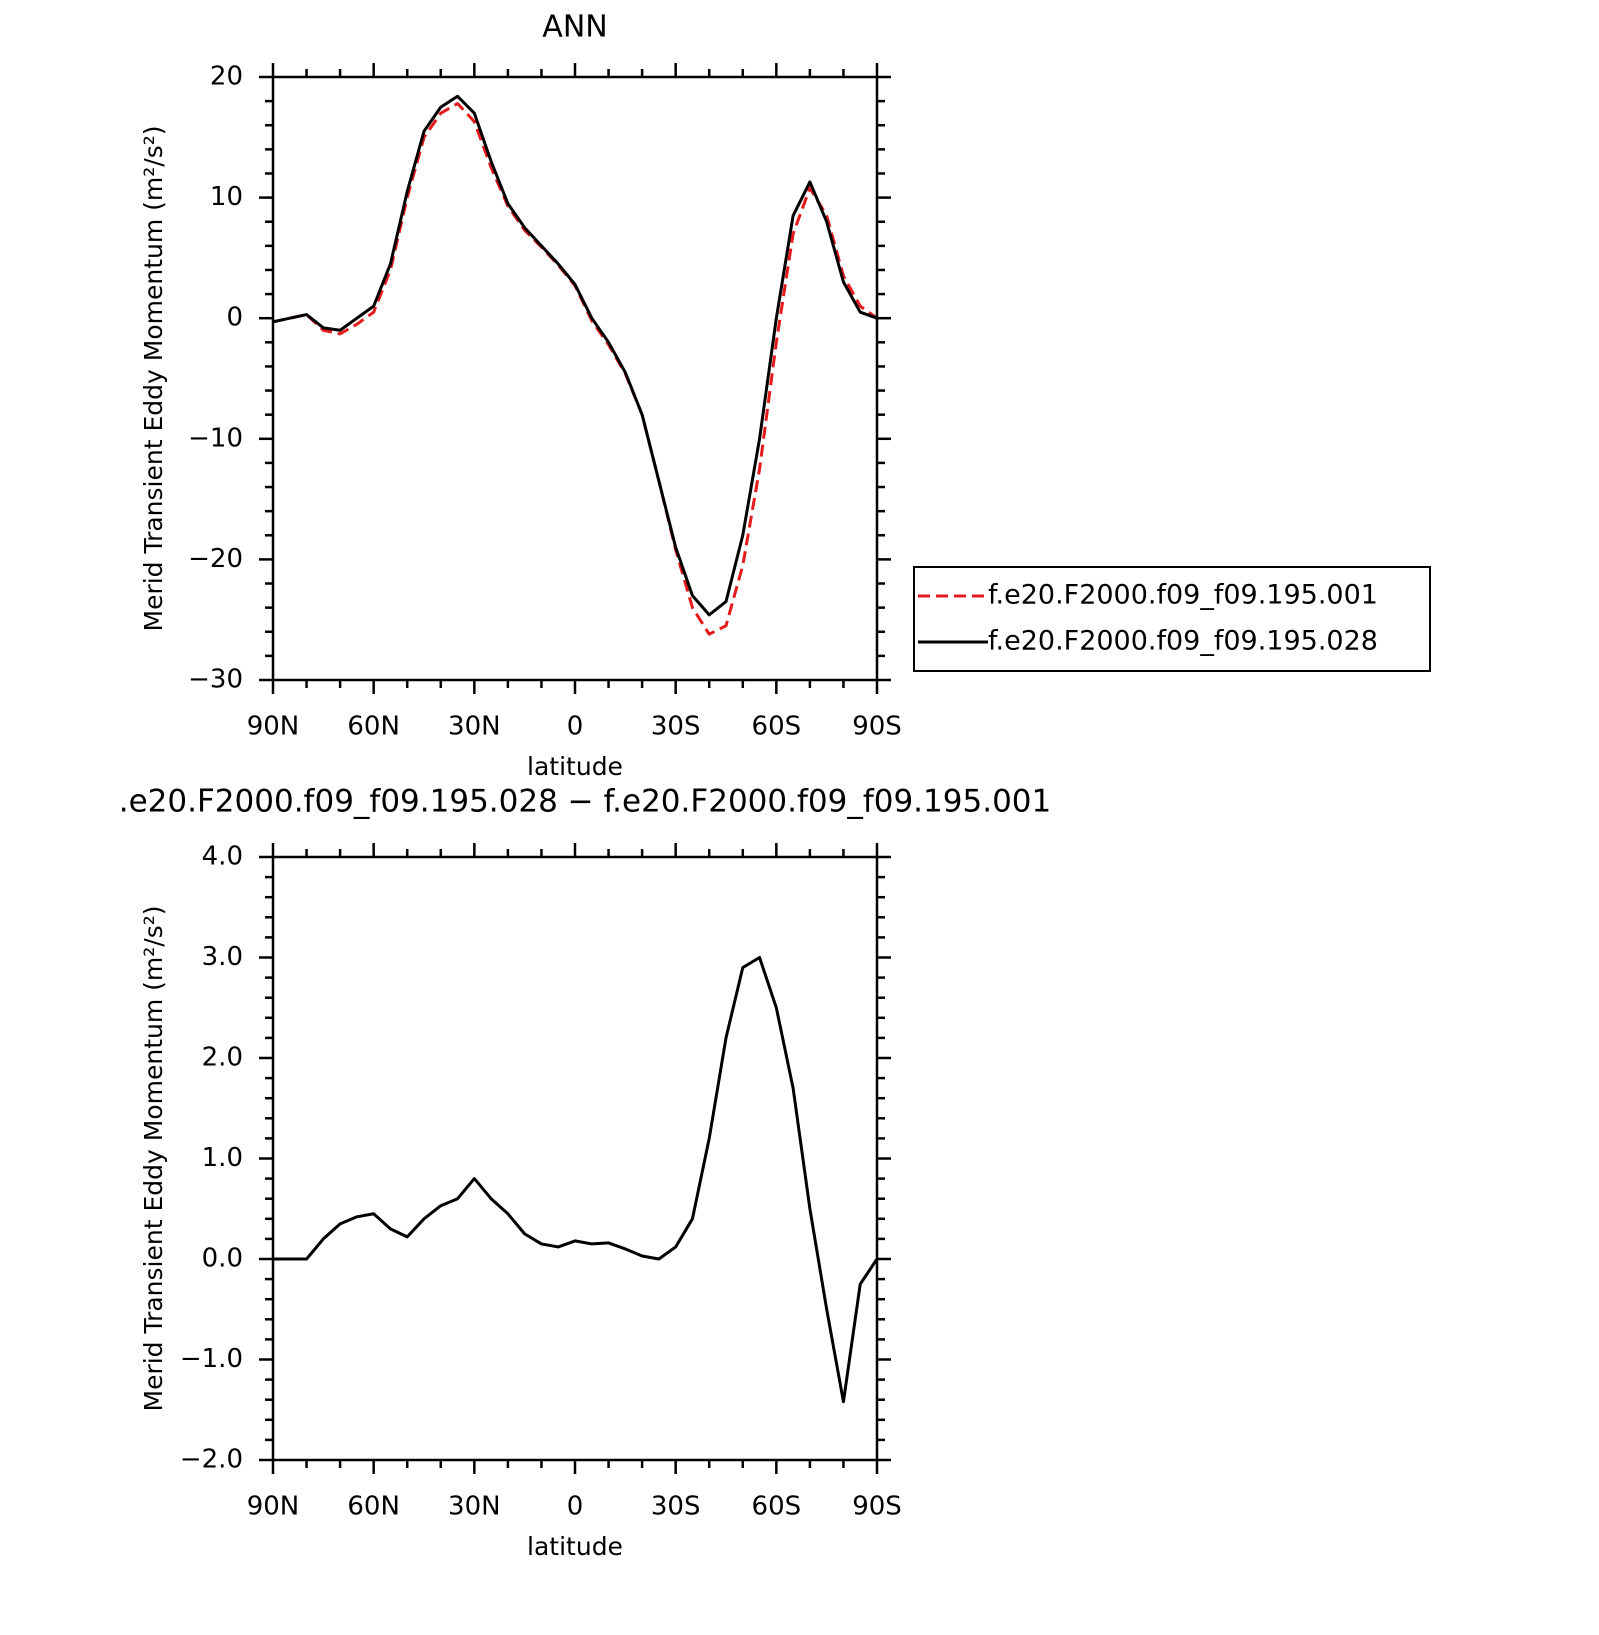  Describe the element at coordinates (222, 1158) in the screenshot. I see `y-tick-label: 1.0` at that location.